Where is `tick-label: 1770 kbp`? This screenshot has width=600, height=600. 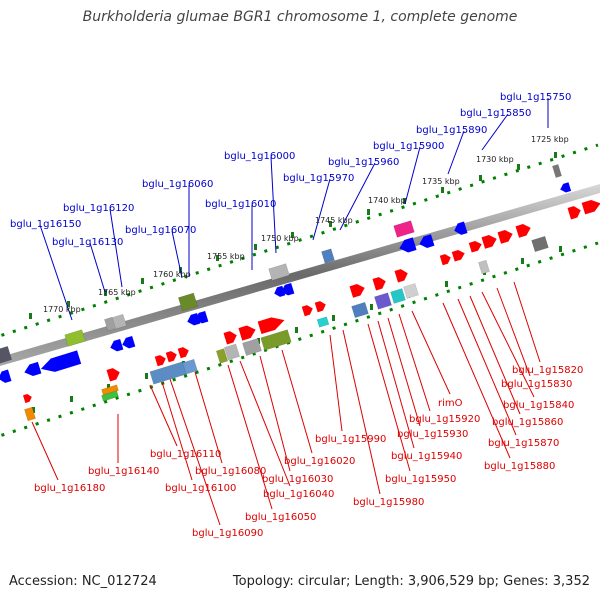 tick-label: 1770 kbp is located at coordinates (62, 309).